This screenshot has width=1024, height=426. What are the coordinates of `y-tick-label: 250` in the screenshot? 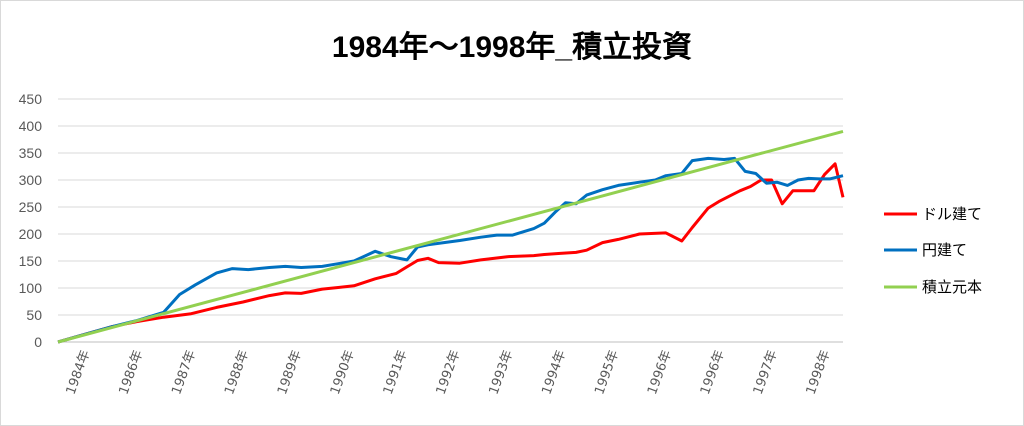 It's located at (31, 207).